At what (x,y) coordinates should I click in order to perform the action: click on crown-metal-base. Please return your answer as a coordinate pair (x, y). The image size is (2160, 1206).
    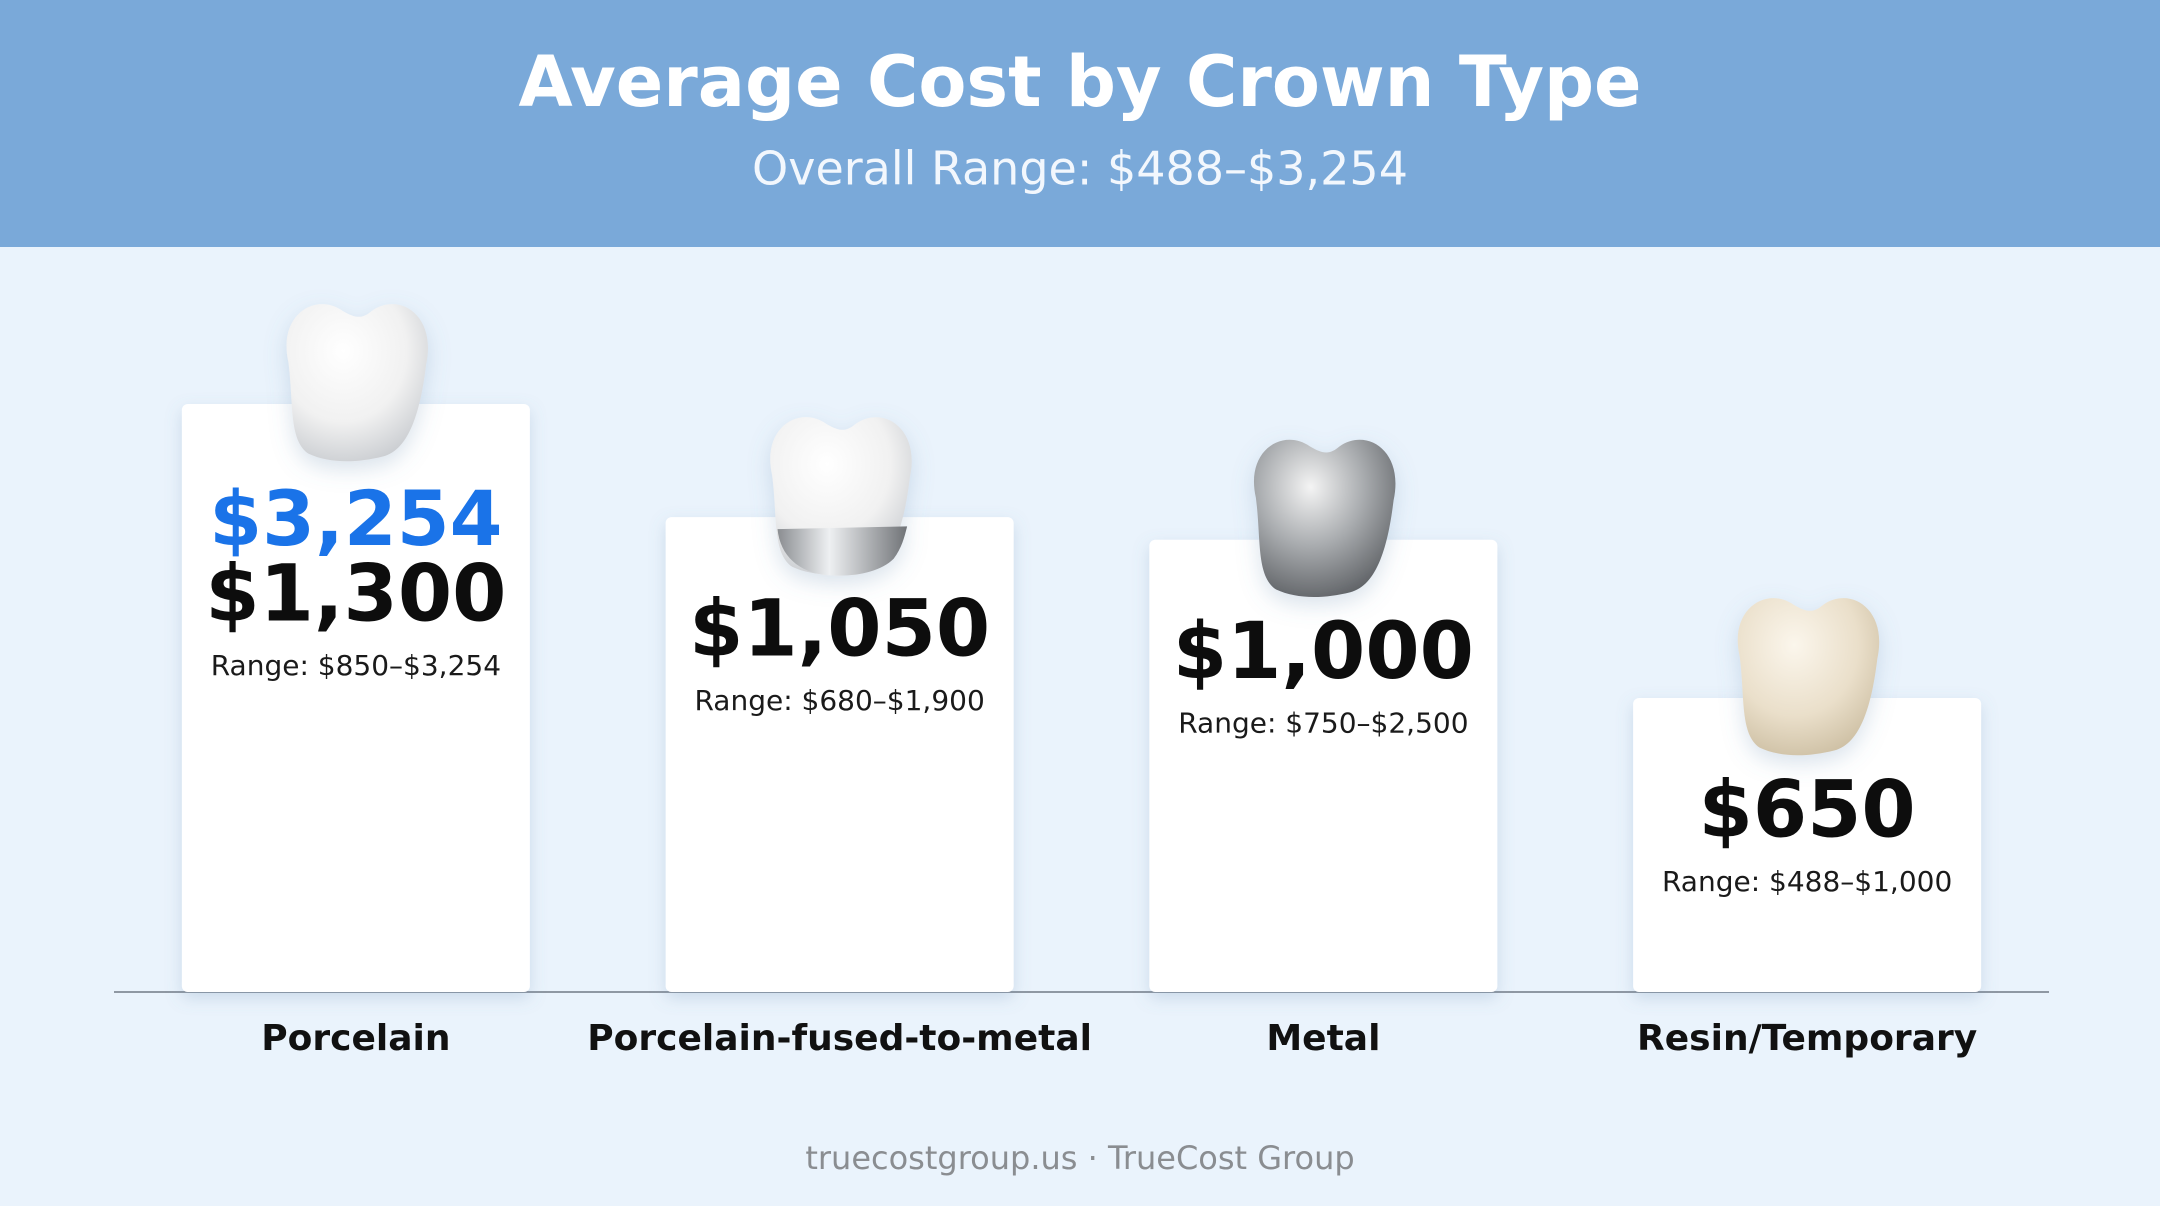
    Looking at the image, I should click on (842, 551).